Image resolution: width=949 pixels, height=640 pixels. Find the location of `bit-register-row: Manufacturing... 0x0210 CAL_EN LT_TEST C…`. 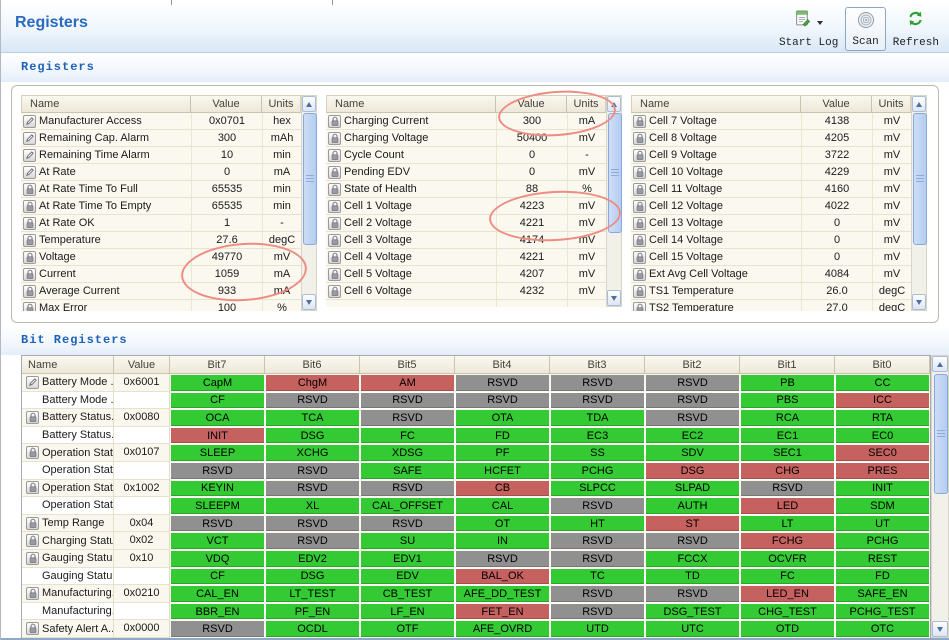

bit-register-row: Manufacturing... 0x0210 CAL_EN LT_TEST C… is located at coordinates (476, 594).